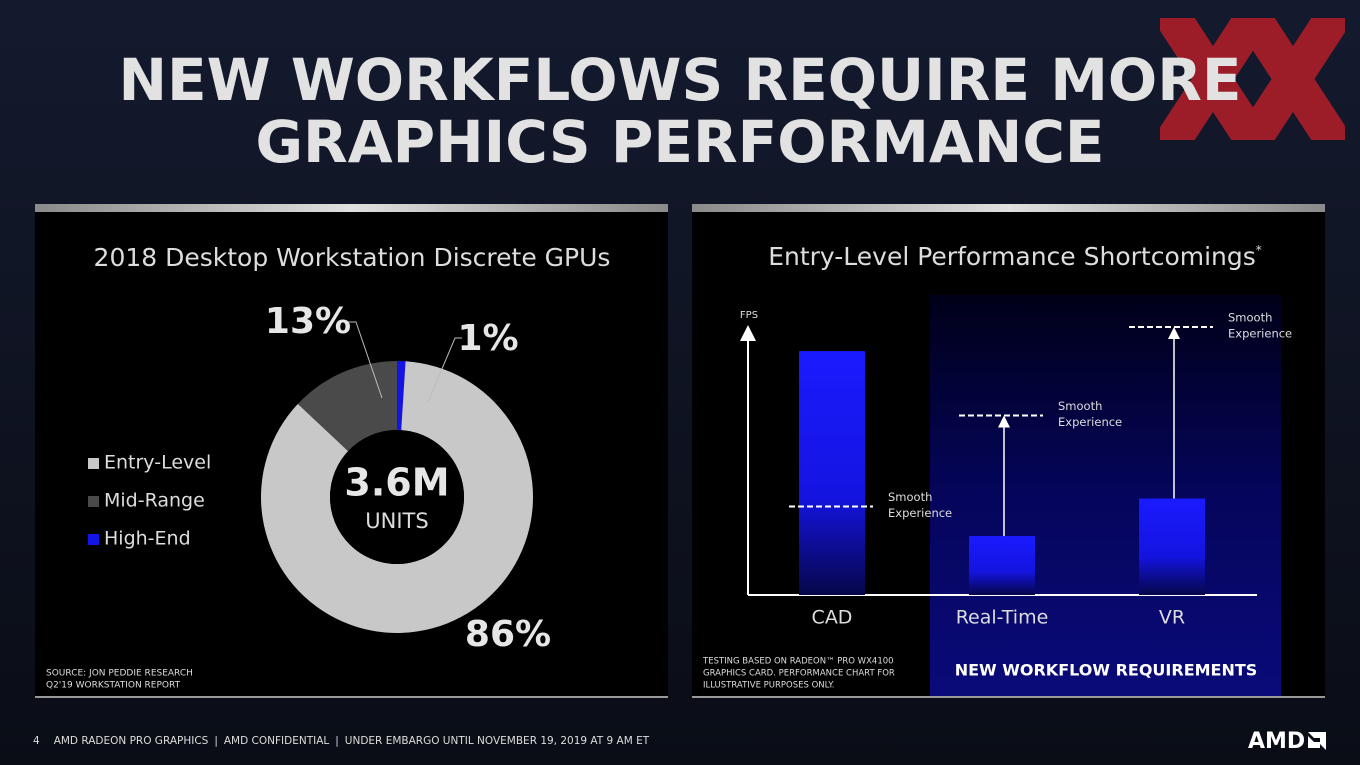  Describe the element at coordinates (113, 686) in the screenshot. I see `source-note: Q2'19 WORKSTATION REPORT` at that location.